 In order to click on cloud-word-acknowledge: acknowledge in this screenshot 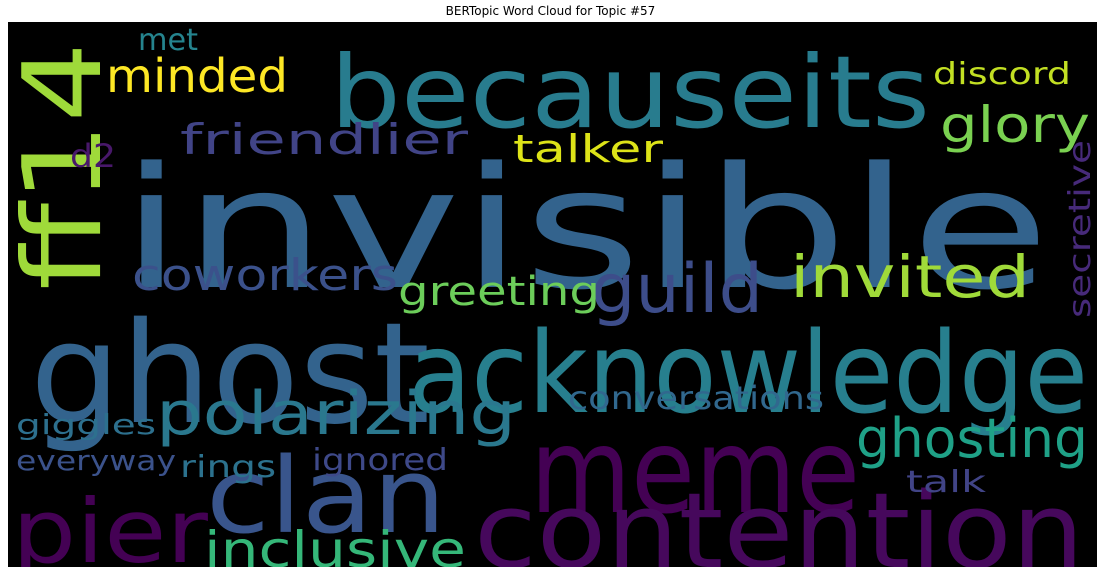, I will do `click(748, 374)`.